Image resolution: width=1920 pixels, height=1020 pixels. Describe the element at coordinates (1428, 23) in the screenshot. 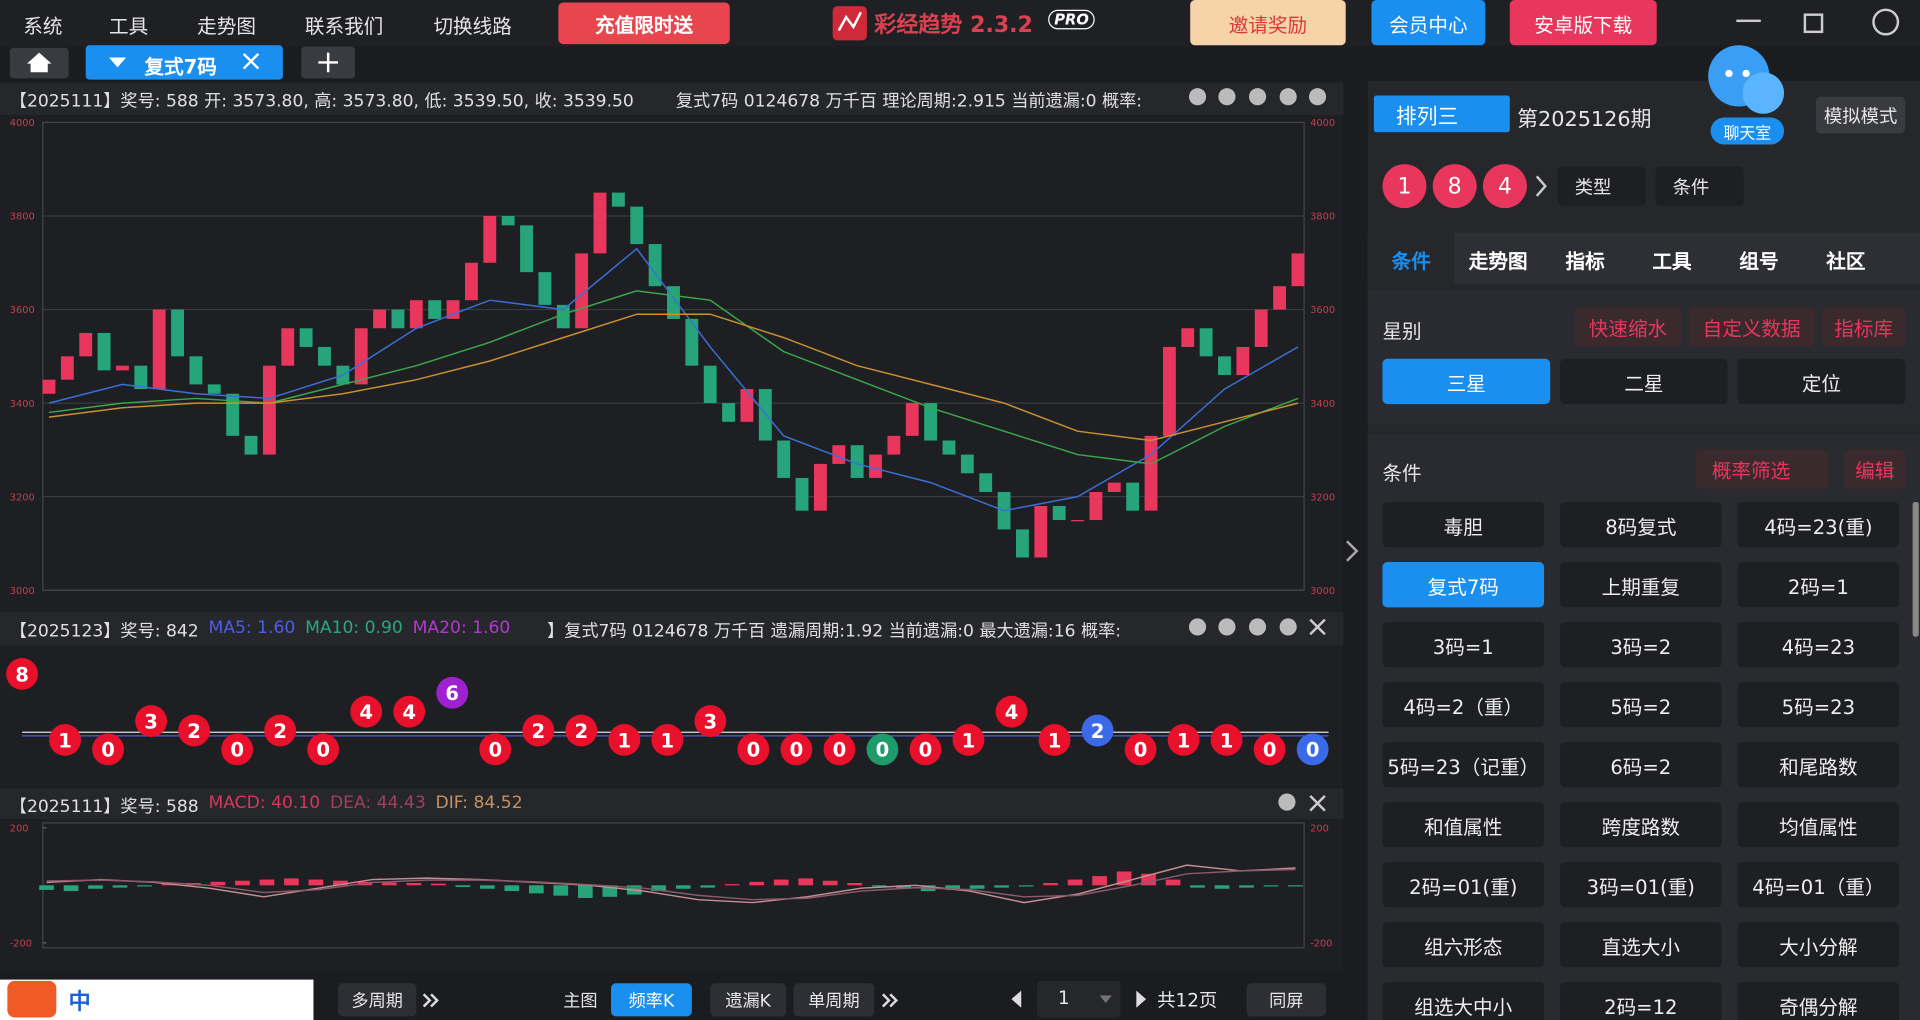

I see `member-button: 会员中心` at that location.